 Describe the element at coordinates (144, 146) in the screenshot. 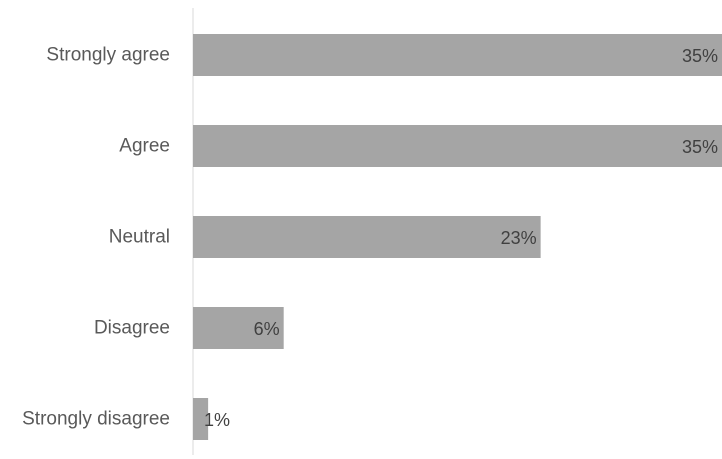

I see `category-label: Agree` at that location.